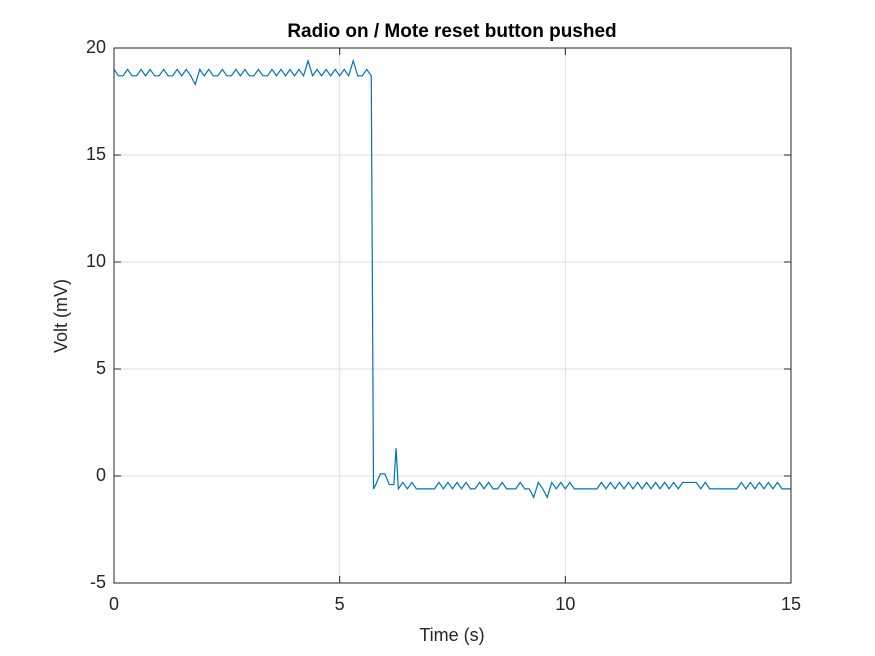  Describe the element at coordinates (451, 635) in the screenshot. I see `x-axis-label: Time (s)` at that location.